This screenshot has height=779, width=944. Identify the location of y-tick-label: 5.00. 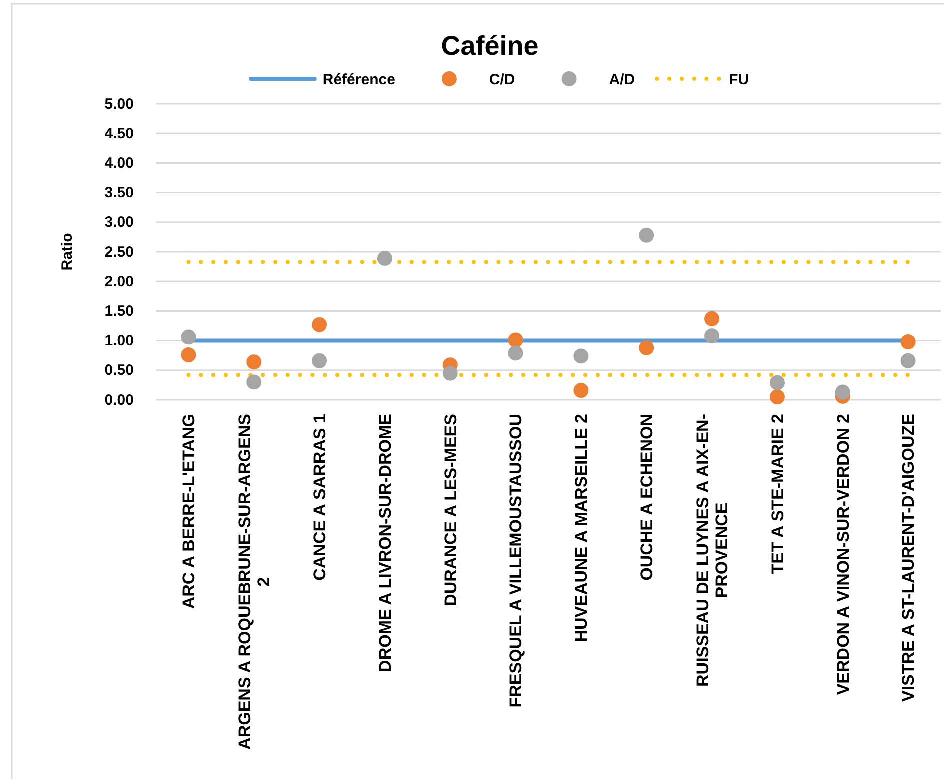
(119, 104).